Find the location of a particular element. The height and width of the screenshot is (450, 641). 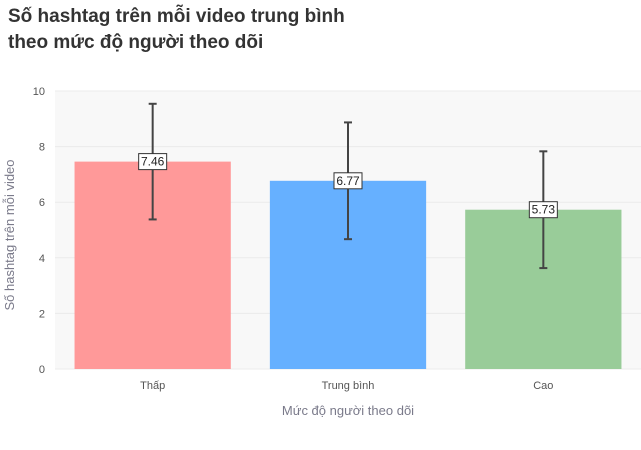

chart-title-line-1: Số hashtag trên mỗi video trung bình is located at coordinates (176, 16).